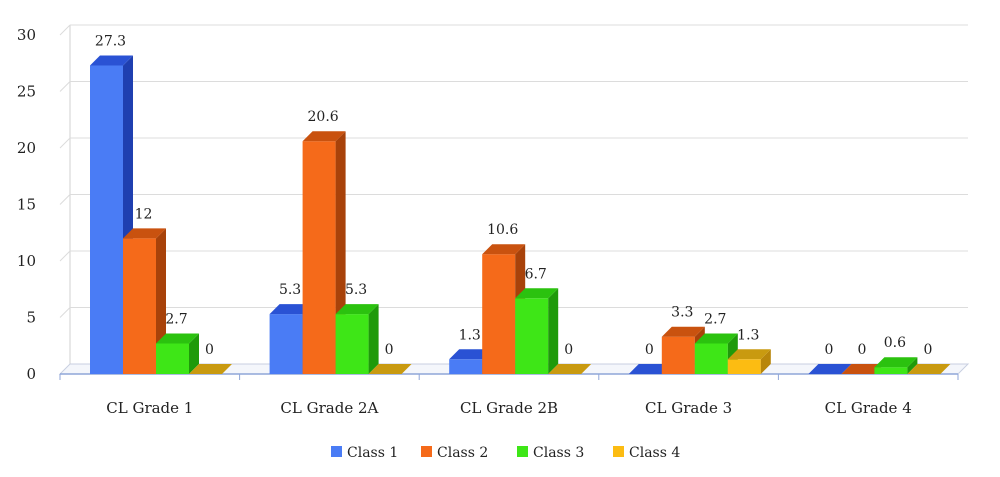  What do you see at coordinates (31, 374) in the screenshot?
I see `y-tick-label: 0` at bounding box center [31, 374].